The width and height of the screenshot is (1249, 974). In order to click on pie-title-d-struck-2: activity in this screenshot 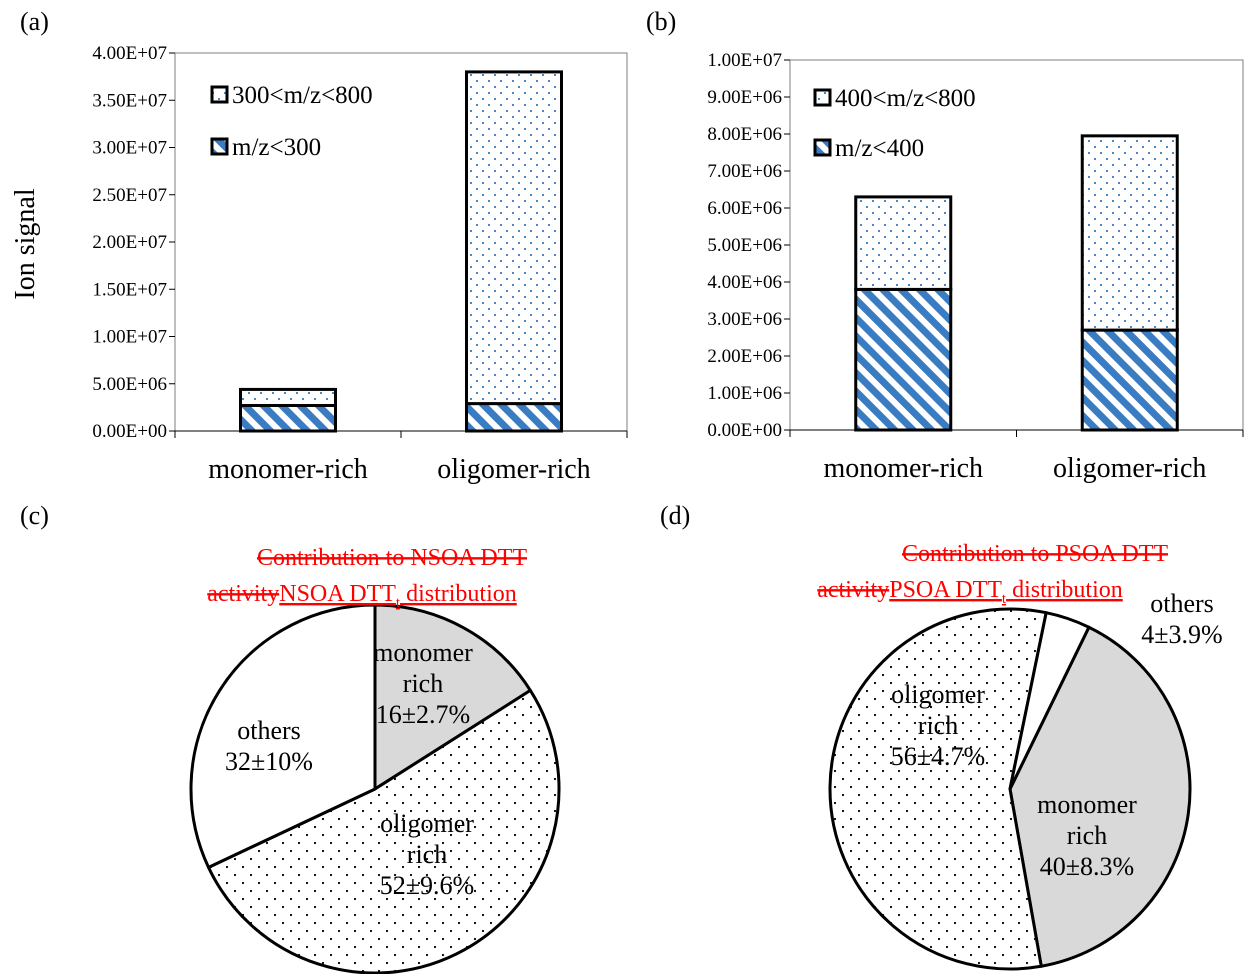, I will do `click(853, 590)`.